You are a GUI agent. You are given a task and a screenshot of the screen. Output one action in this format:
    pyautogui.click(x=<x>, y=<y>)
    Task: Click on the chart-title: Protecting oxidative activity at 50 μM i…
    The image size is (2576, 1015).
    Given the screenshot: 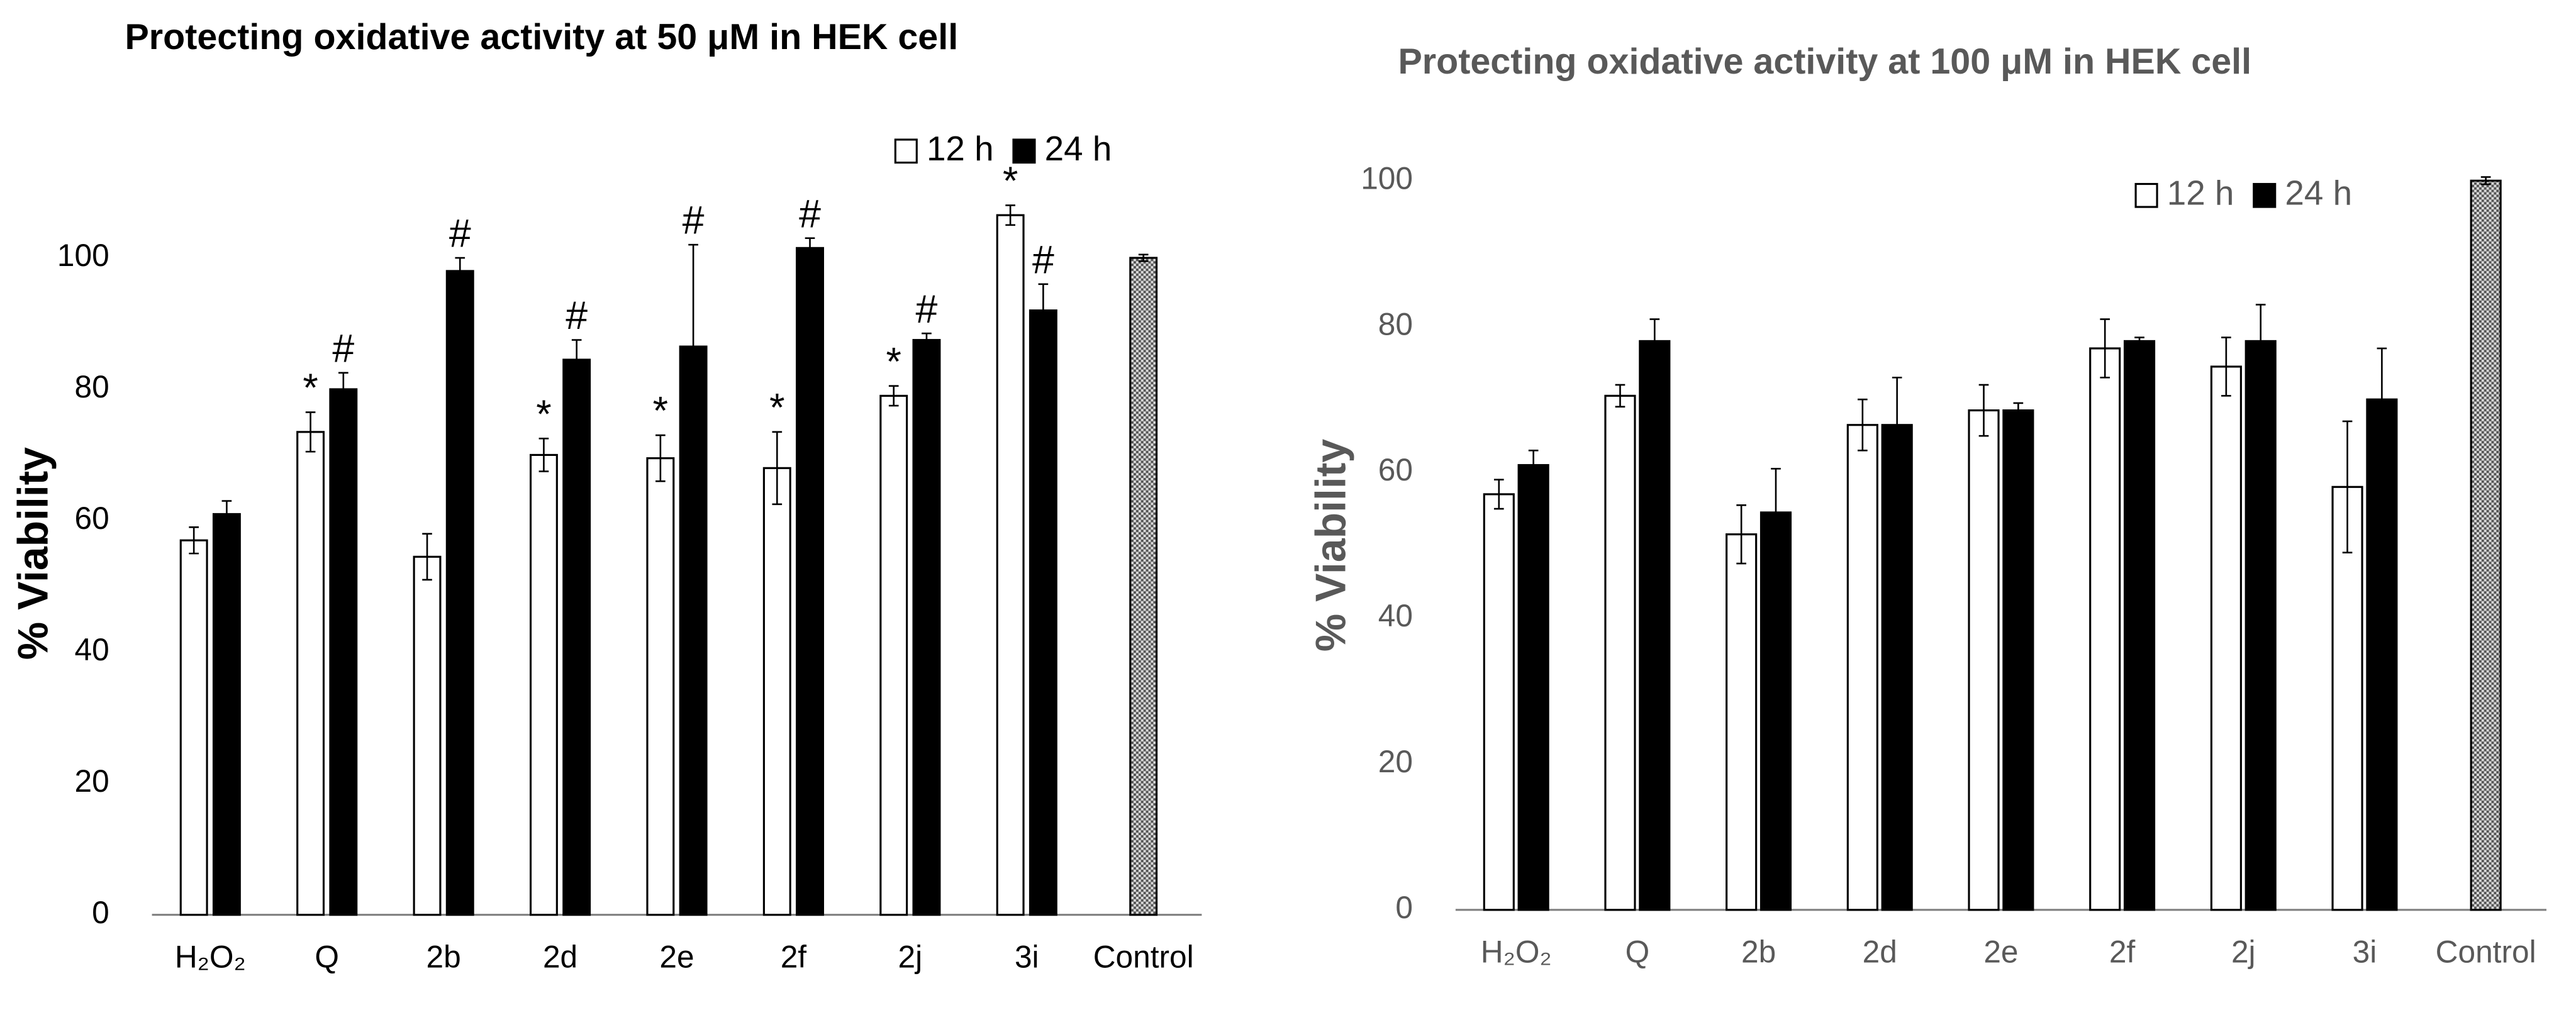 What is the action you would take?
    pyautogui.click(x=541, y=37)
    